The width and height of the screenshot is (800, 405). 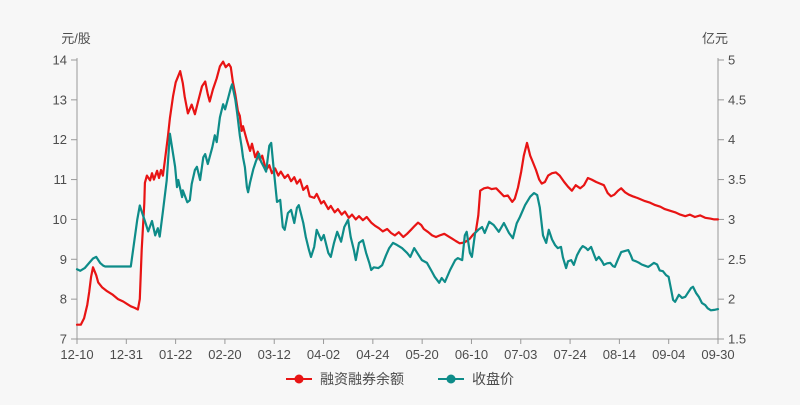 I want to click on left-y-tick-label: 7, so click(x=63, y=339).